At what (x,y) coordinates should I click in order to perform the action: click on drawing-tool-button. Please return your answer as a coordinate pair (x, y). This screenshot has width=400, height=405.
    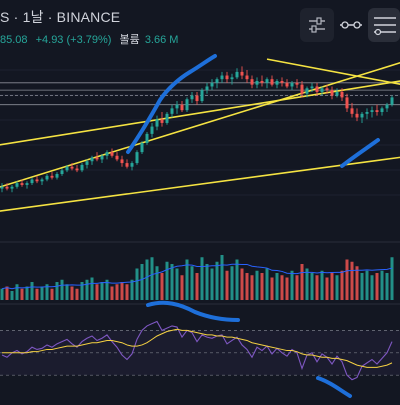
    Looking at the image, I should click on (384, 25).